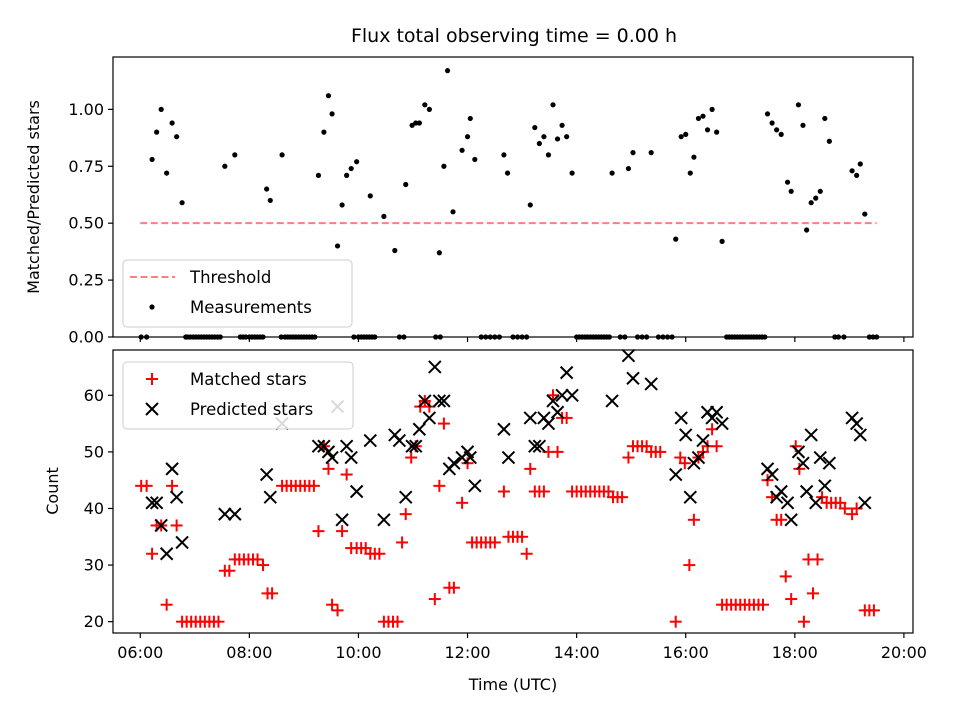  I want to click on x-tick-label: 16:00, so click(686, 652).